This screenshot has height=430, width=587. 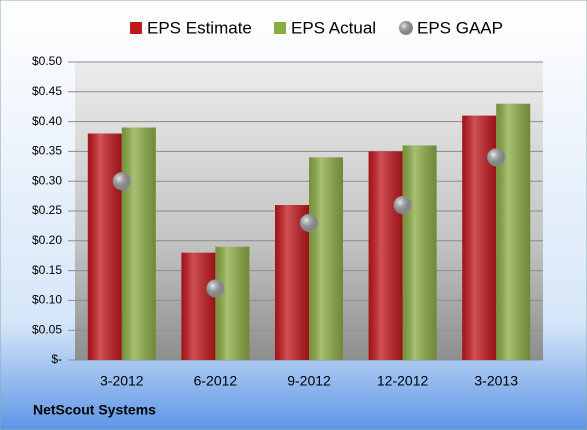 I want to click on y-tick-label: $0.50, so click(x=47, y=61).